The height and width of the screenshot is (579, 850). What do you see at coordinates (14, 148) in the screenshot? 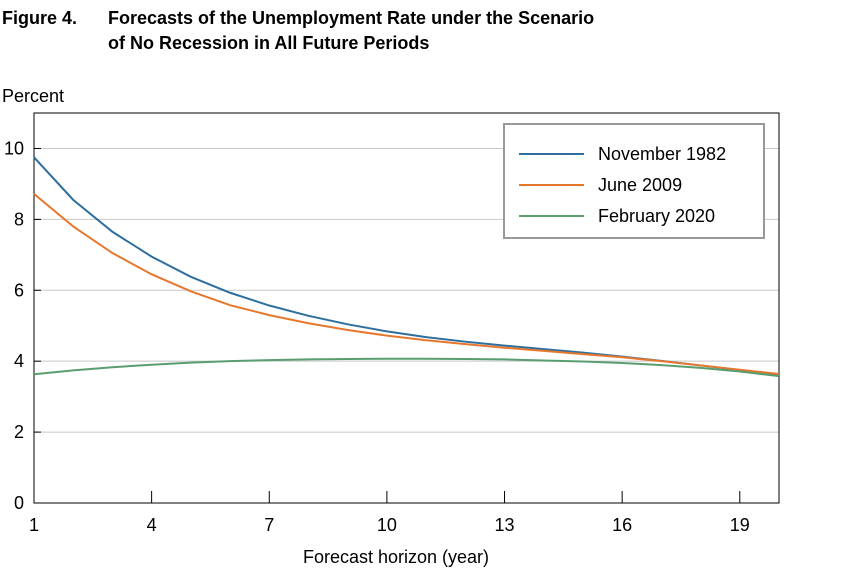
I see `y-tick-label: 10` at bounding box center [14, 148].